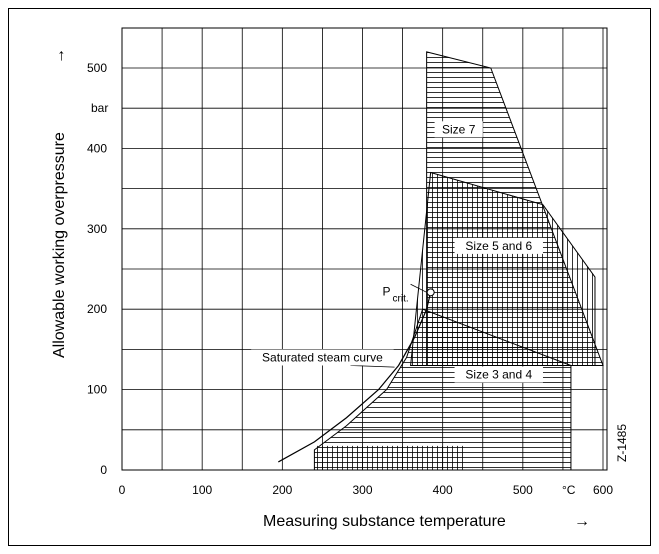 This screenshot has height=554, width=659. What do you see at coordinates (603, 490) in the screenshot?
I see `x-tick-label: 600` at bounding box center [603, 490].